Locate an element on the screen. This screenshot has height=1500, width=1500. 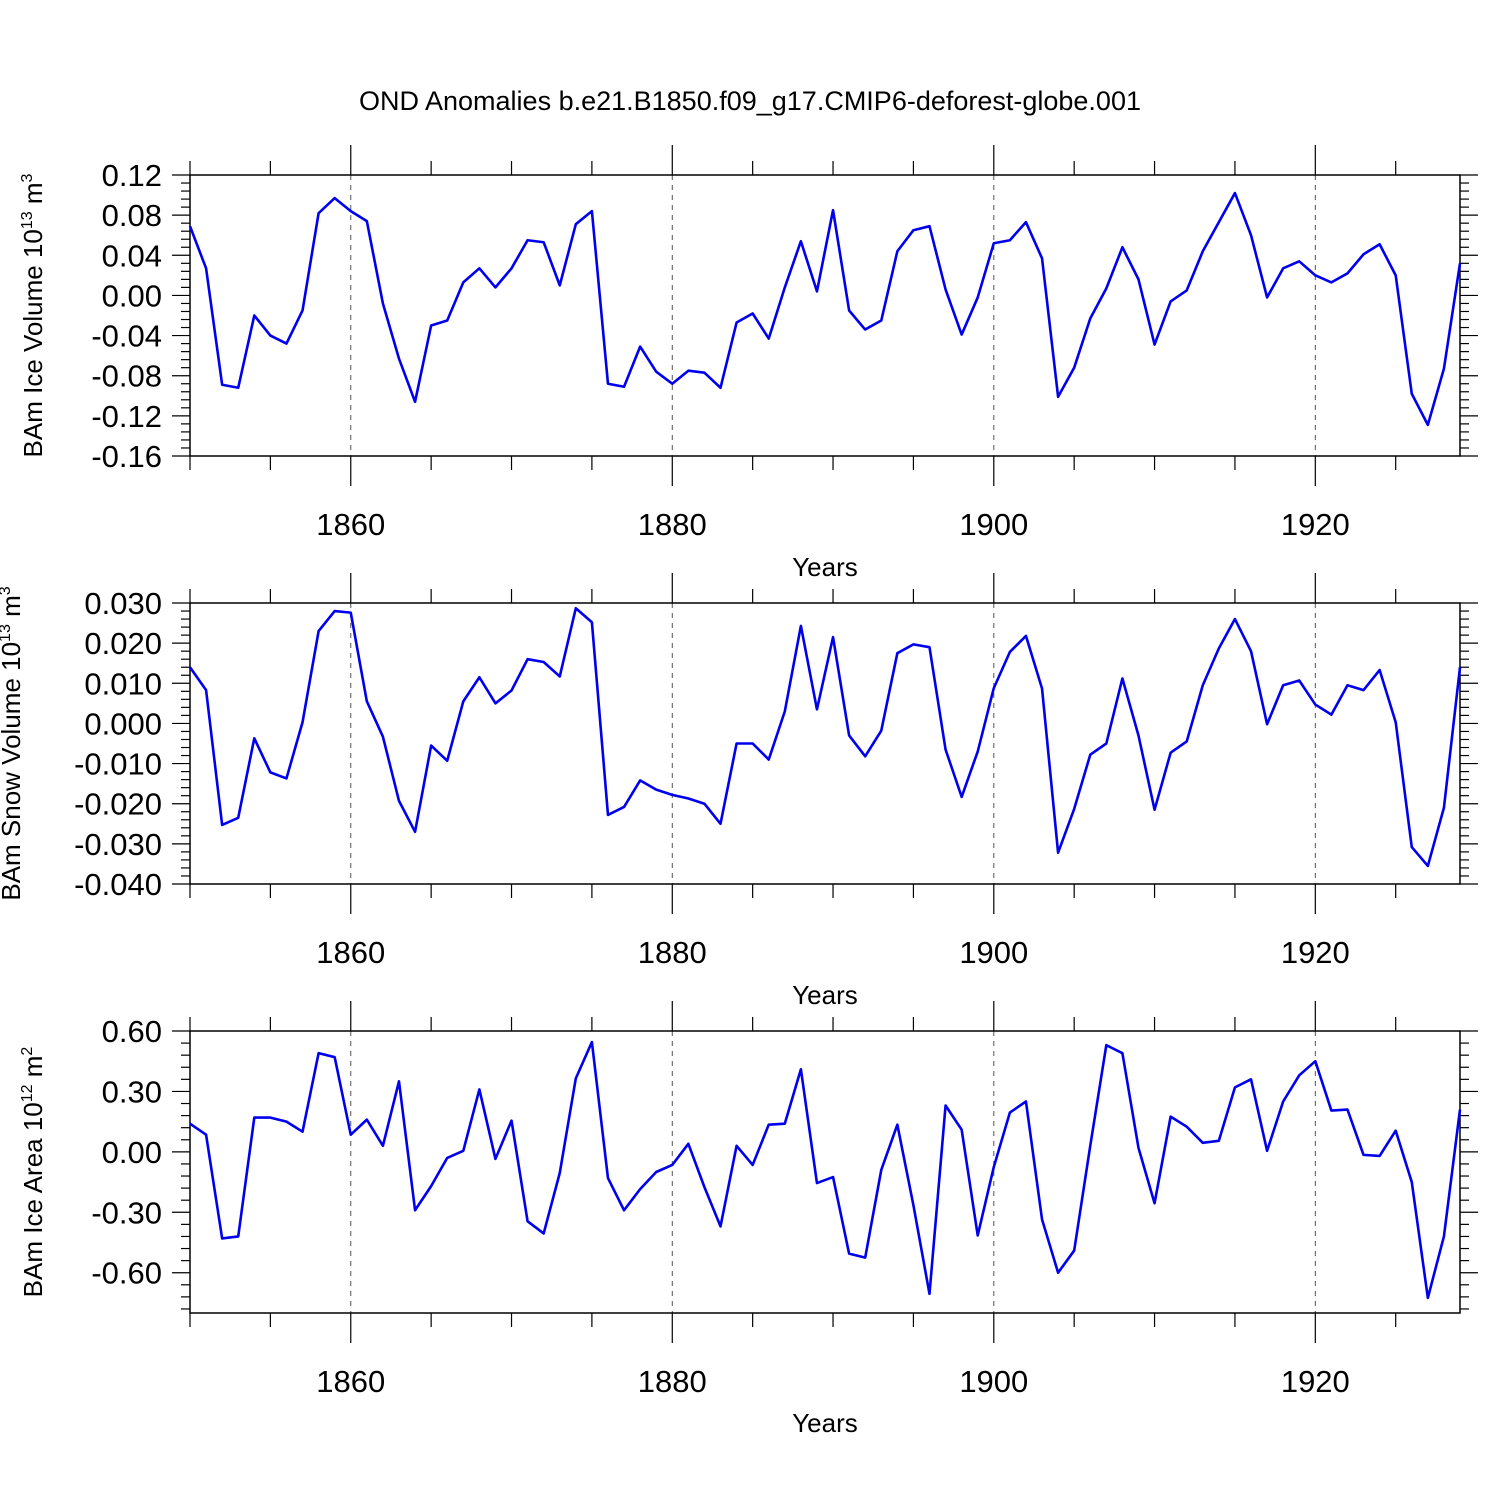
y-tick-label: 0.000 is located at coordinates (123, 723).